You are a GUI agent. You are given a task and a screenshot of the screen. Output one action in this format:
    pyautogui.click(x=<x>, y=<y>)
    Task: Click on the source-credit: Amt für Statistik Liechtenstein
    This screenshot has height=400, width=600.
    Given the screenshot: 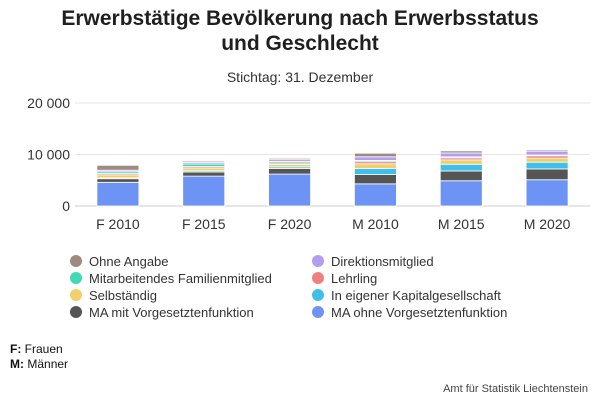 What is the action you would take?
    pyautogui.click(x=515, y=389)
    